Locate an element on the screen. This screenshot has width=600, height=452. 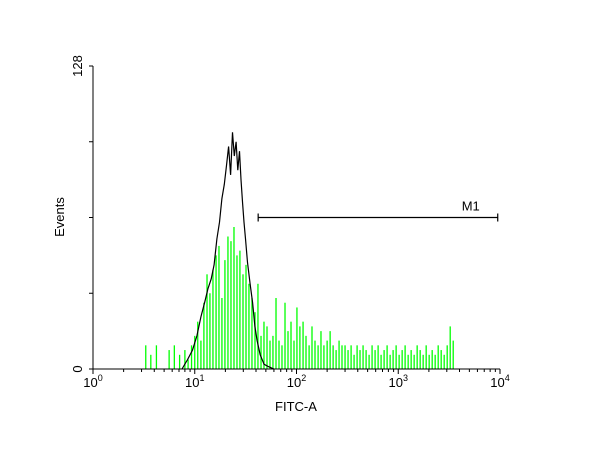
outline-series is located at coordinates (228, 251).